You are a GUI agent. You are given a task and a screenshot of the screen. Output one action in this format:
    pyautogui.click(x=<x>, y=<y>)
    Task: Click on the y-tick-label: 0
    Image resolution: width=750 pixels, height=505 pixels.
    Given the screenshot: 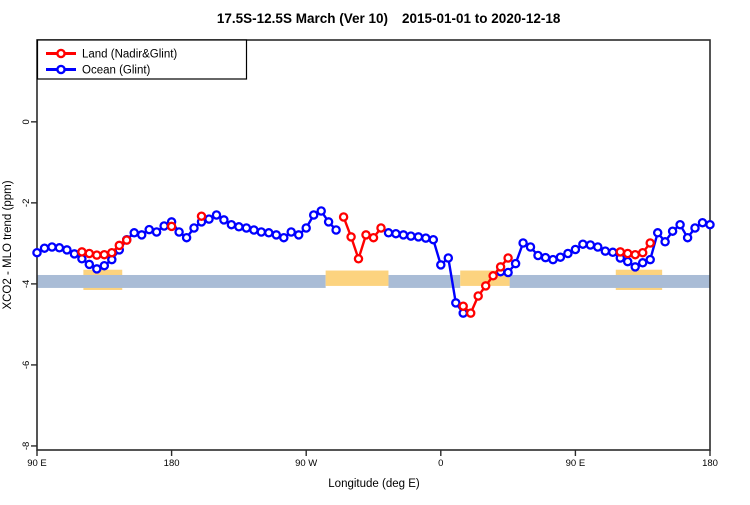 What is the action you would take?
    pyautogui.click(x=26, y=121)
    